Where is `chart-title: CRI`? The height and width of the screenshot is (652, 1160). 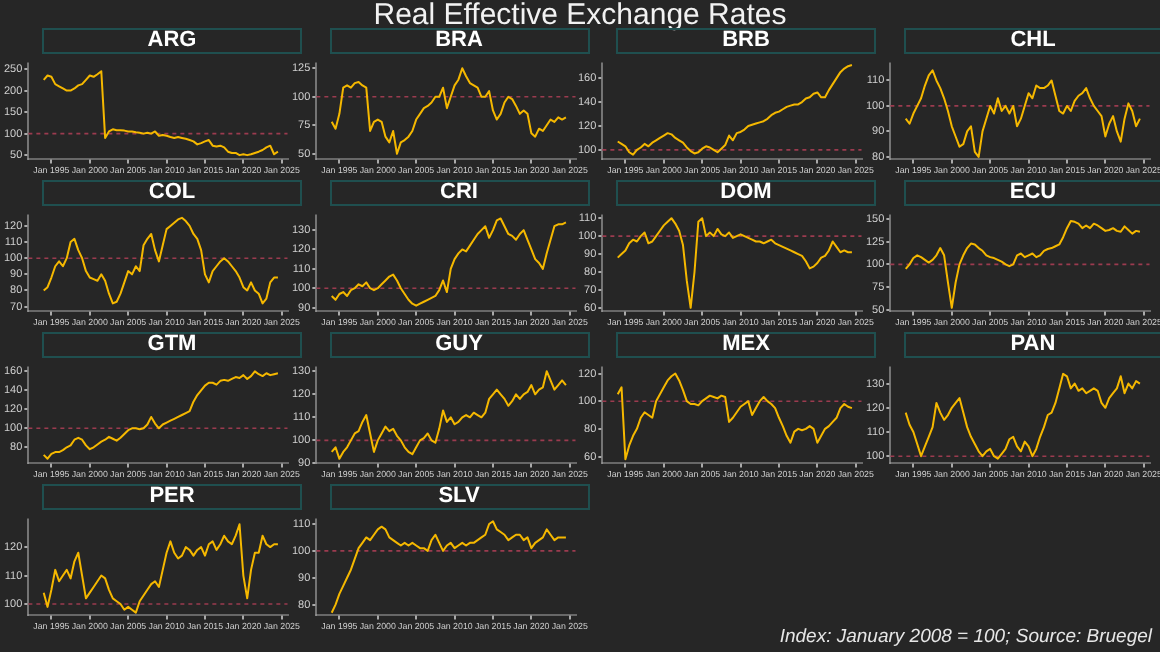 chart-title: CRI is located at coordinates (459, 193).